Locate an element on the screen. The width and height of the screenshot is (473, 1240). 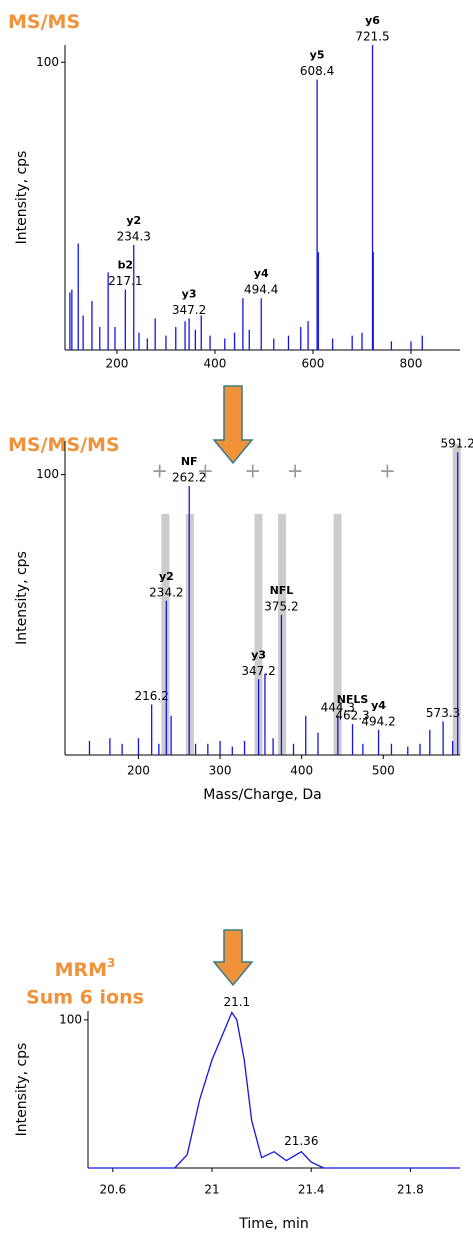
x-tick-label: 21 is located at coordinates (211, 1190).